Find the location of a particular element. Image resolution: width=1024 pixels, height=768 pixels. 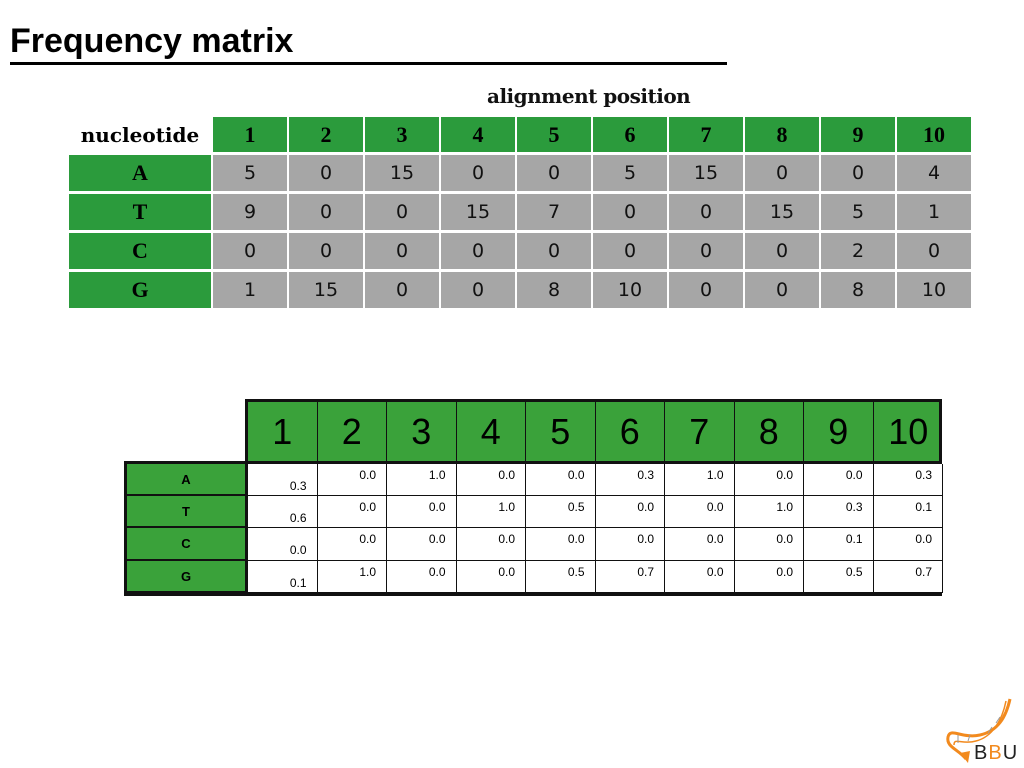

title-underline is located at coordinates (368, 63).